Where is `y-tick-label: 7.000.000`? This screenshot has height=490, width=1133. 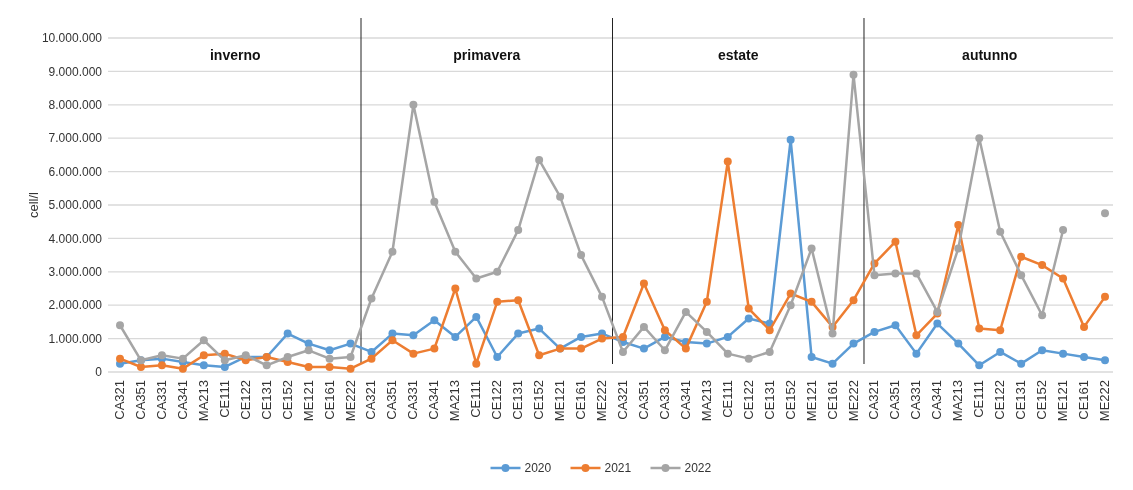 y-tick-label: 7.000.000 is located at coordinates (75, 138).